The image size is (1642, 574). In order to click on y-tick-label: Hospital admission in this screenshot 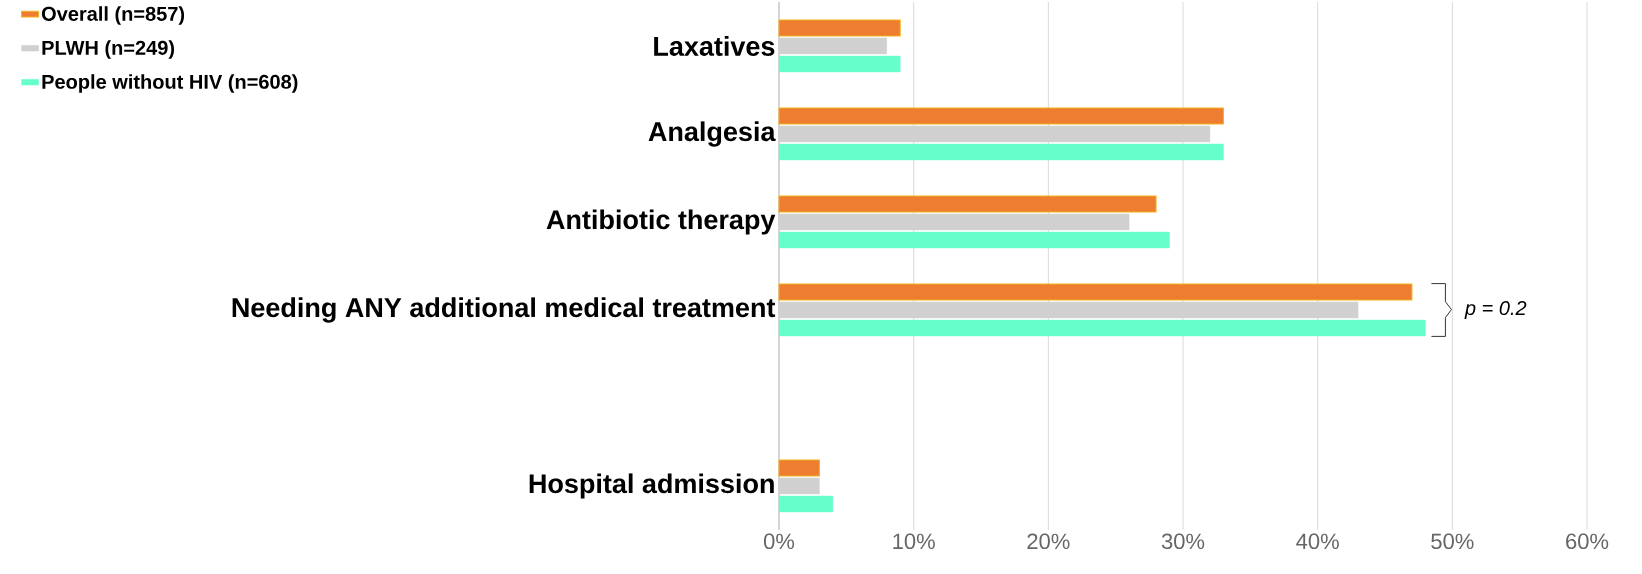, I will do `click(651, 486)`.